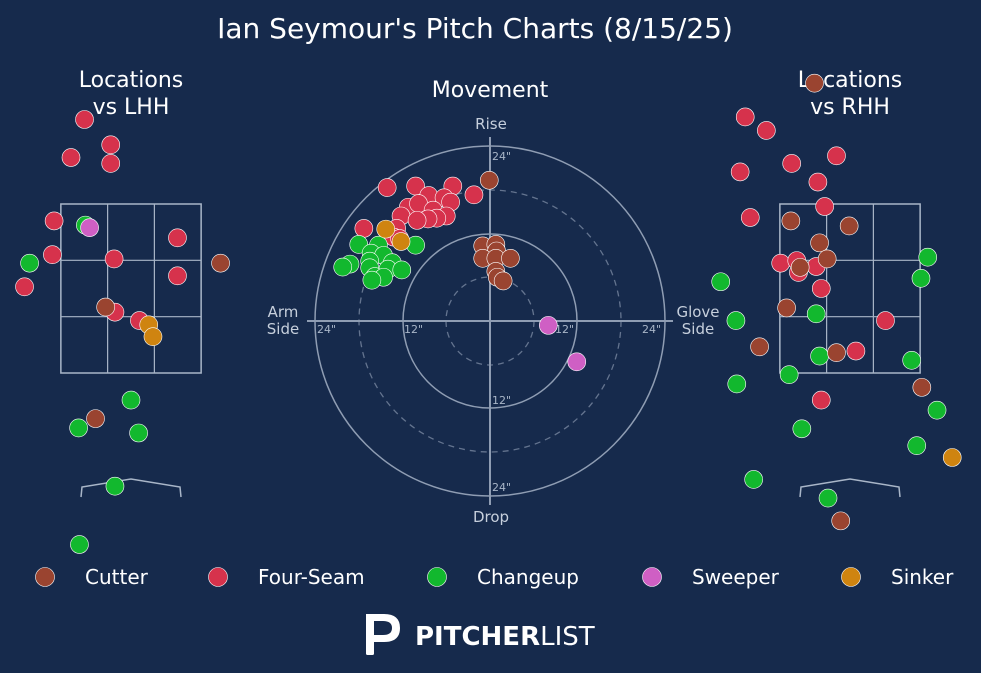  I want to click on legend-marker-cutter, so click(45, 577).